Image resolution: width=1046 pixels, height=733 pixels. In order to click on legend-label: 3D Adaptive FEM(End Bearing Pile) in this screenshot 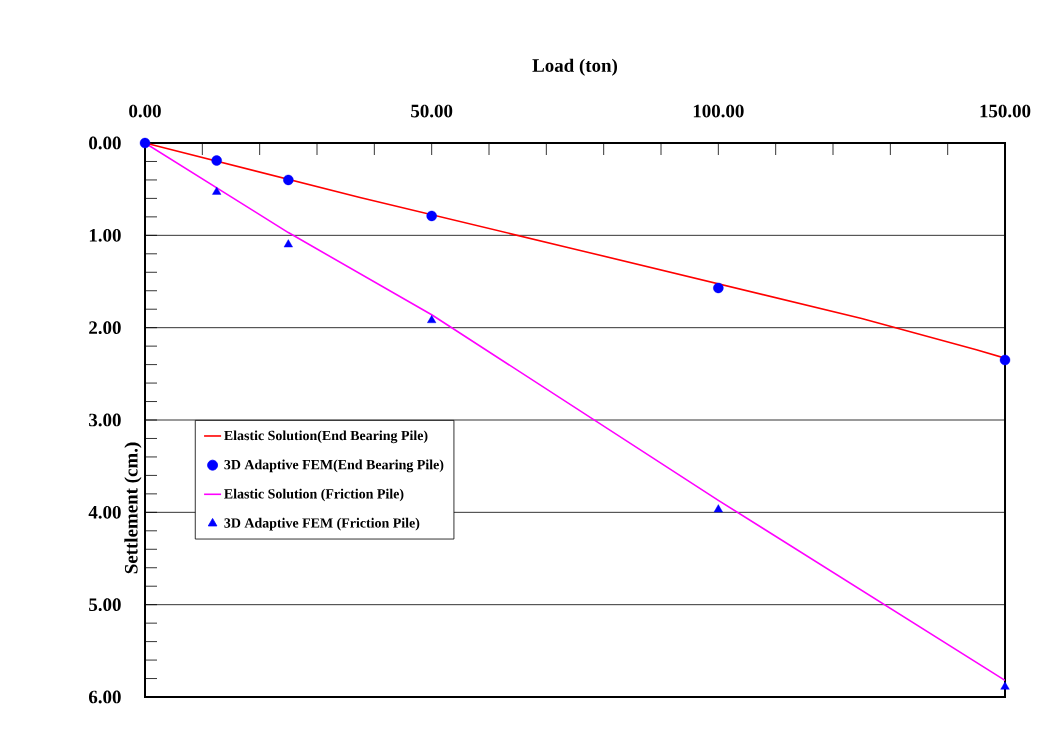, I will do `click(334, 466)`.